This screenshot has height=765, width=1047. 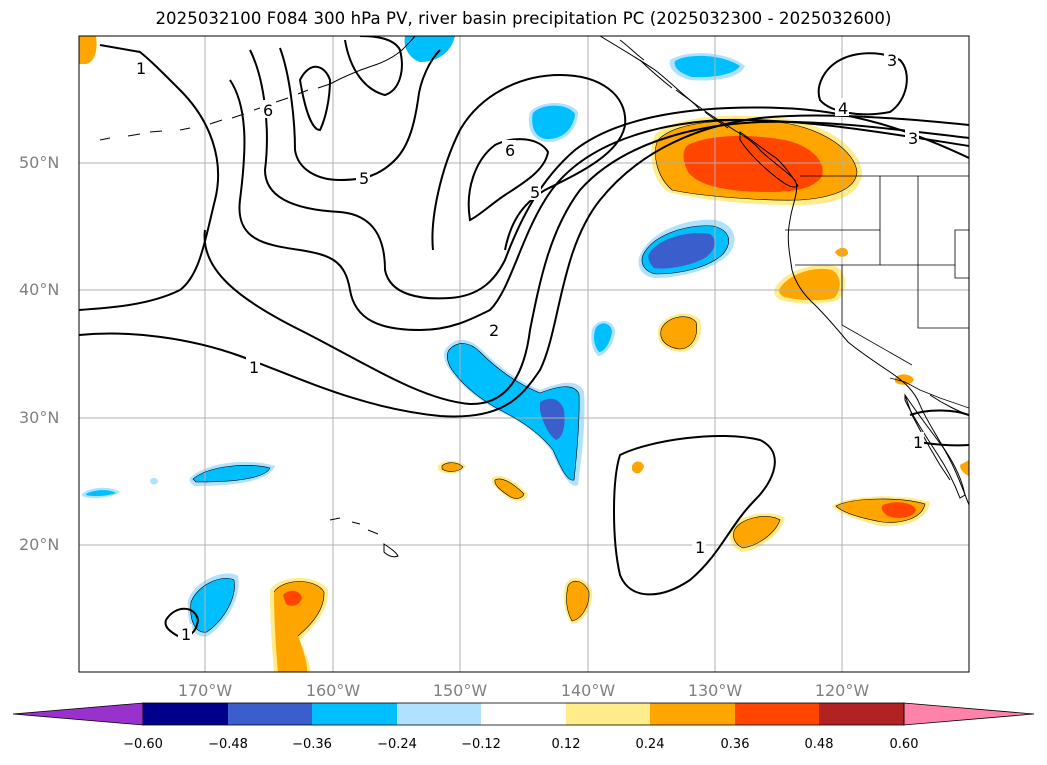 What do you see at coordinates (228, 744) in the screenshot?
I see `colorbar-tick-label: −0.48` at bounding box center [228, 744].